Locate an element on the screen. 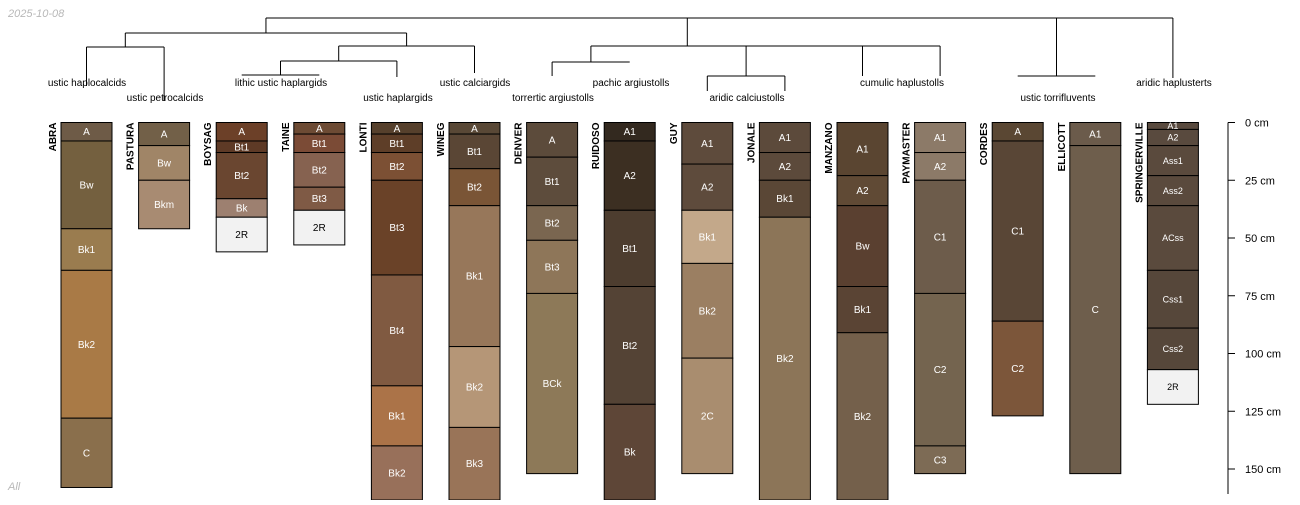 This screenshot has height=505, width=1300. horizon-paymaster-a2 is located at coordinates (940, 166).